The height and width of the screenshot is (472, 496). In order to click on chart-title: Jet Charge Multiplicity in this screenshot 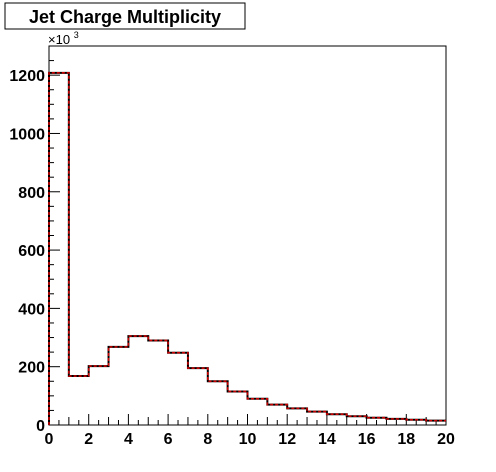, I will do `click(125, 17)`.